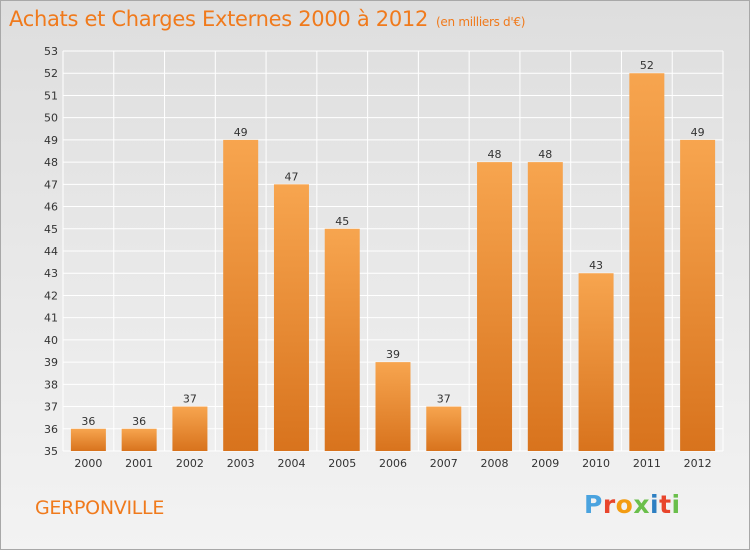  I want to click on x-tick-label: 2011, so click(647, 463).